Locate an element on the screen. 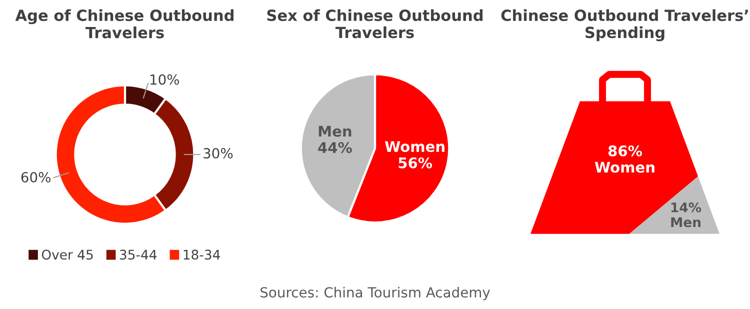 This screenshot has height=309, width=750. slice-label: Women is located at coordinates (414, 146).